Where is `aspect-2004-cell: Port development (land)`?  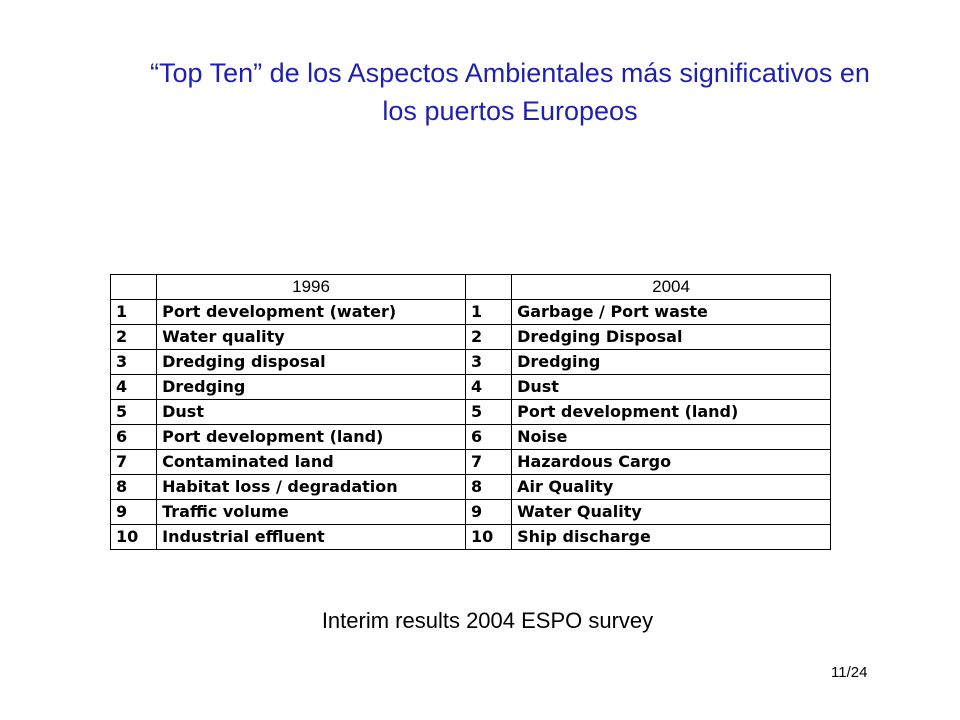
aspect-2004-cell: Port development (land) is located at coordinates (671, 412).